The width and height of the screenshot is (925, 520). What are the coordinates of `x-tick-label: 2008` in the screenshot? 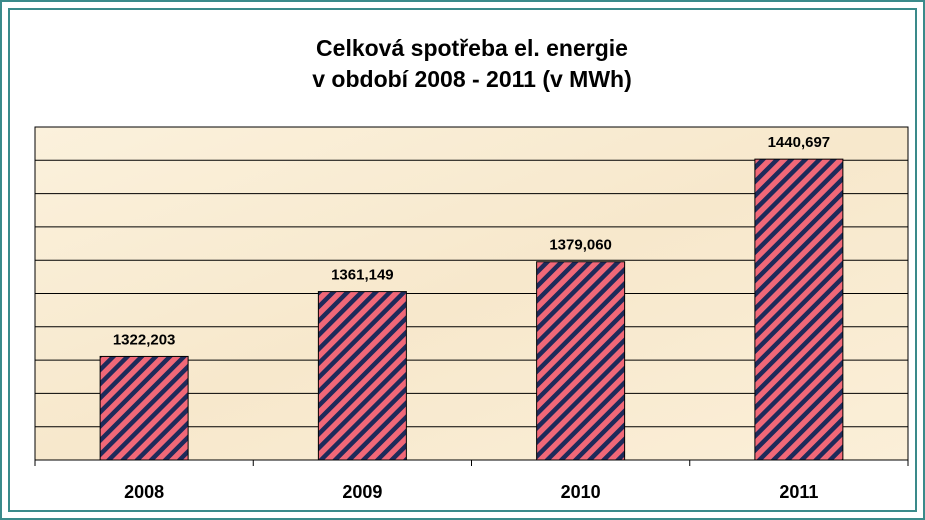 It's located at (144, 492).